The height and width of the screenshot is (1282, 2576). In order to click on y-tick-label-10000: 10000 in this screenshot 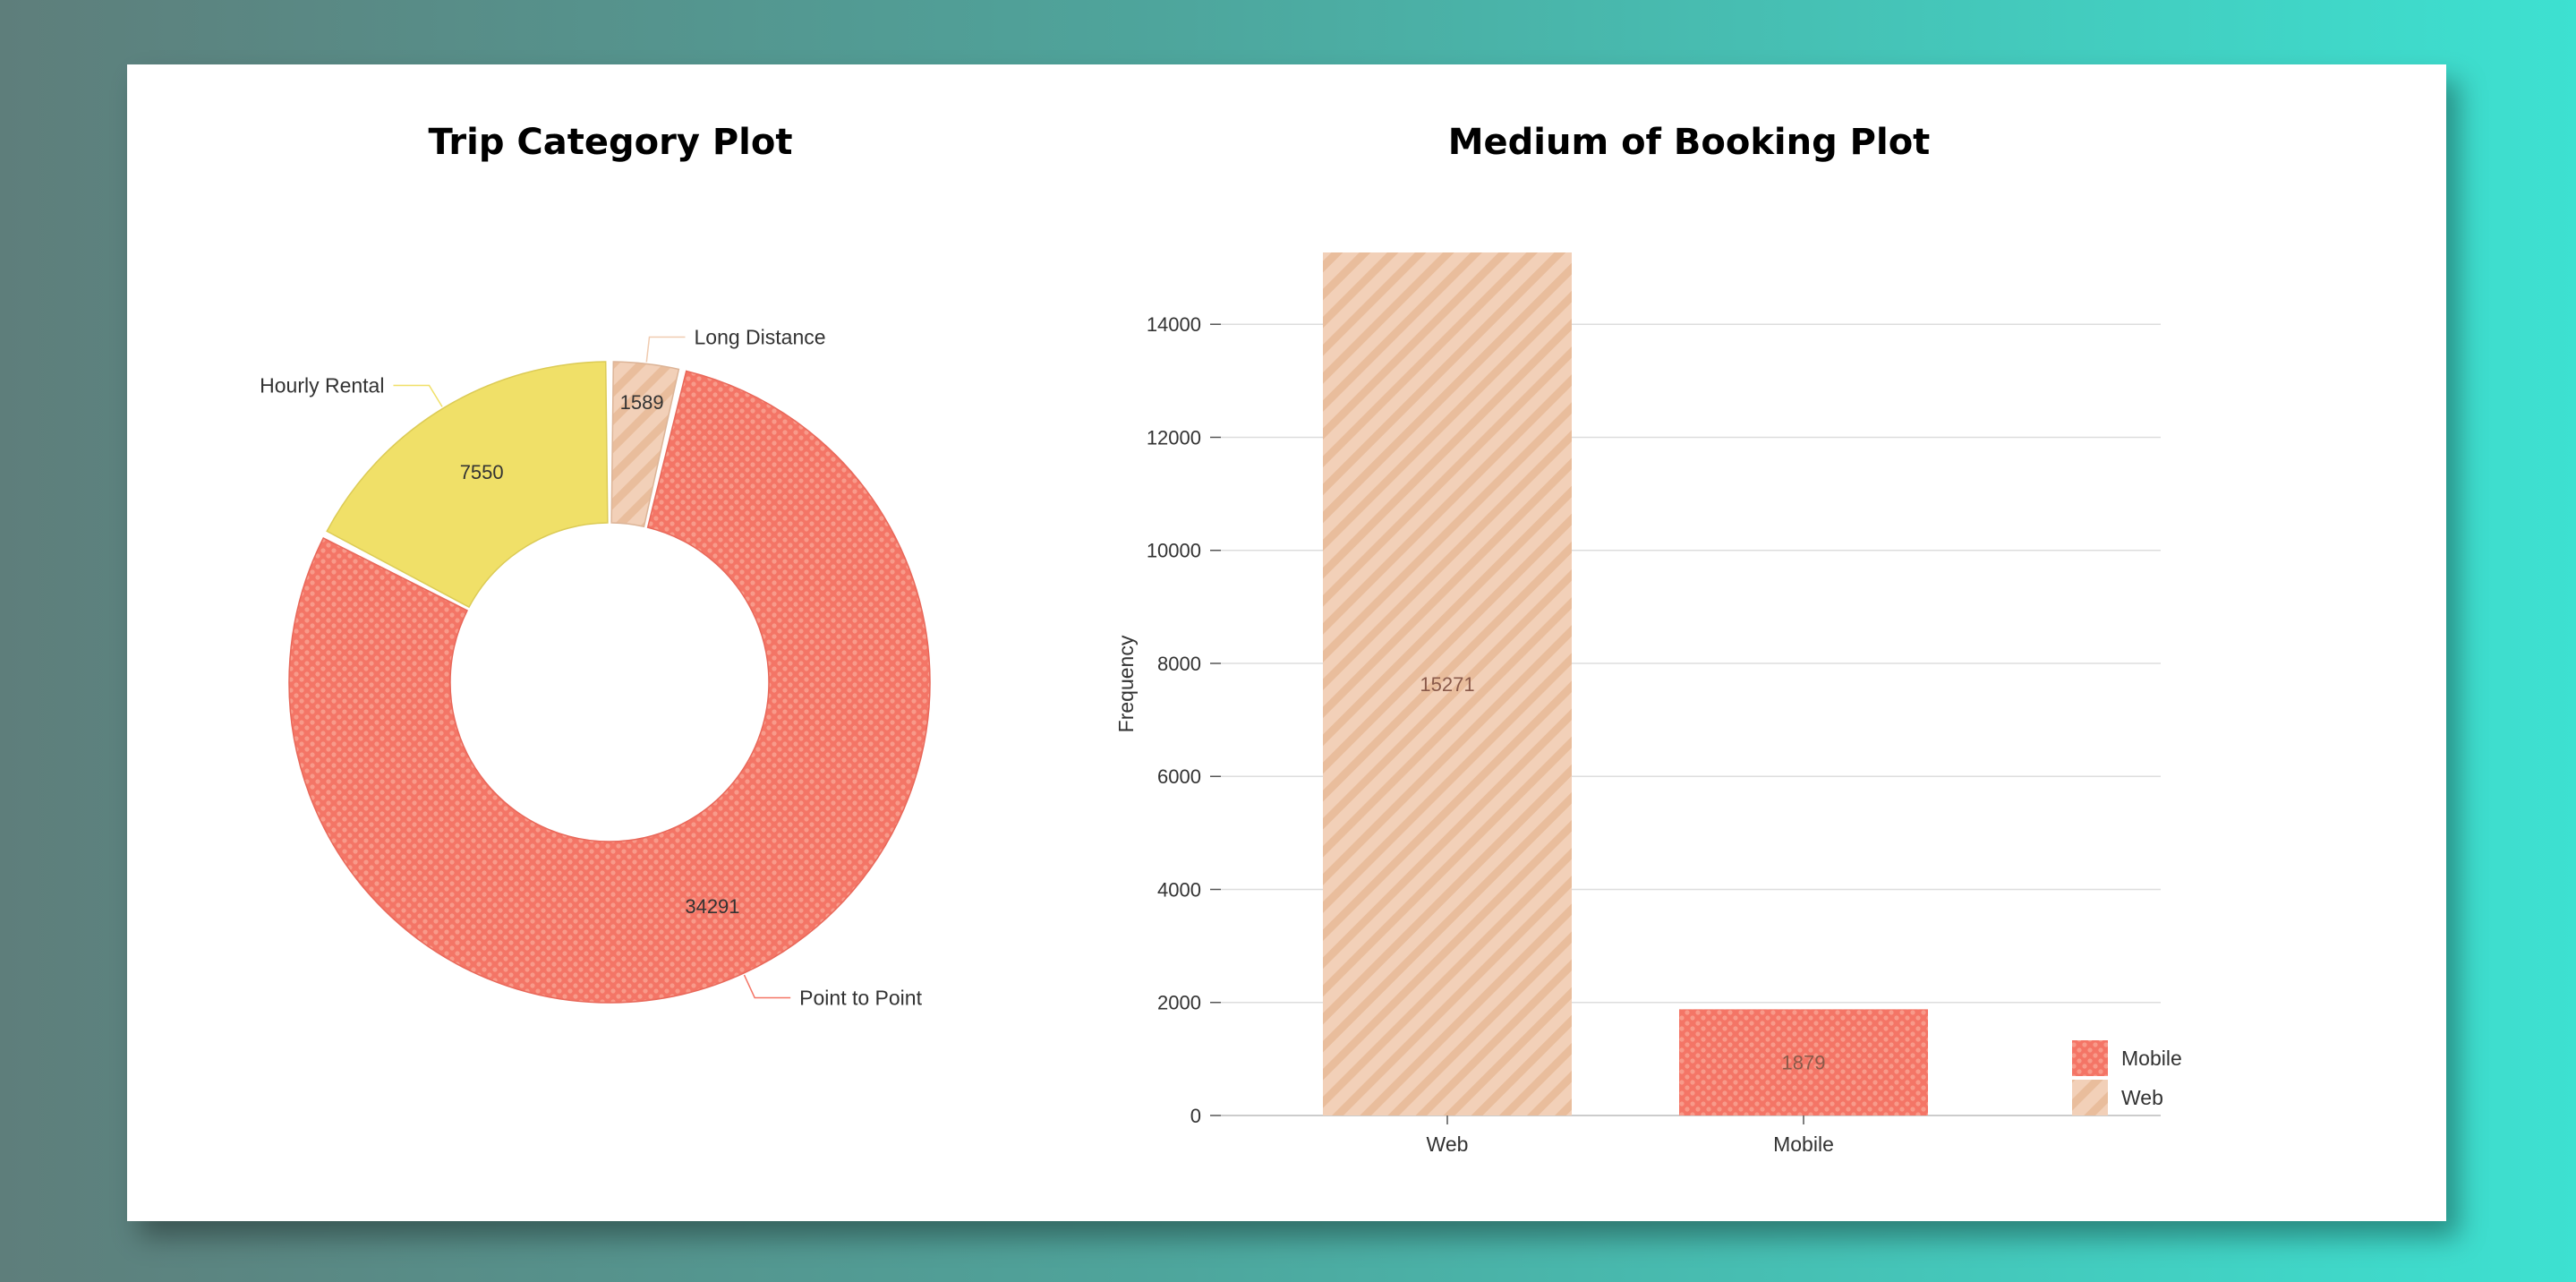, I will do `click(1174, 551)`.